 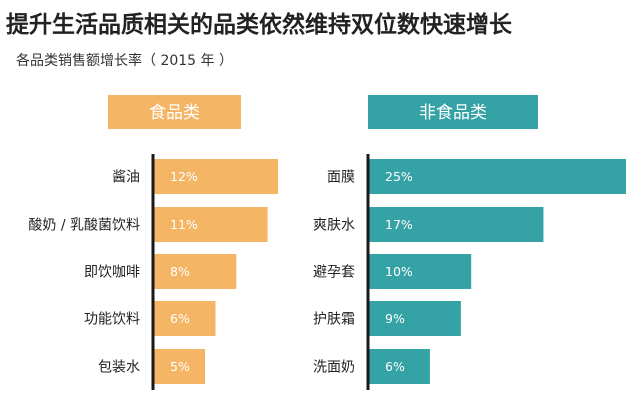 What do you see at coordinates (184, 224) in the screenshot?
I see `food-value-label-1: 11%` at bounding box center [184, 224].